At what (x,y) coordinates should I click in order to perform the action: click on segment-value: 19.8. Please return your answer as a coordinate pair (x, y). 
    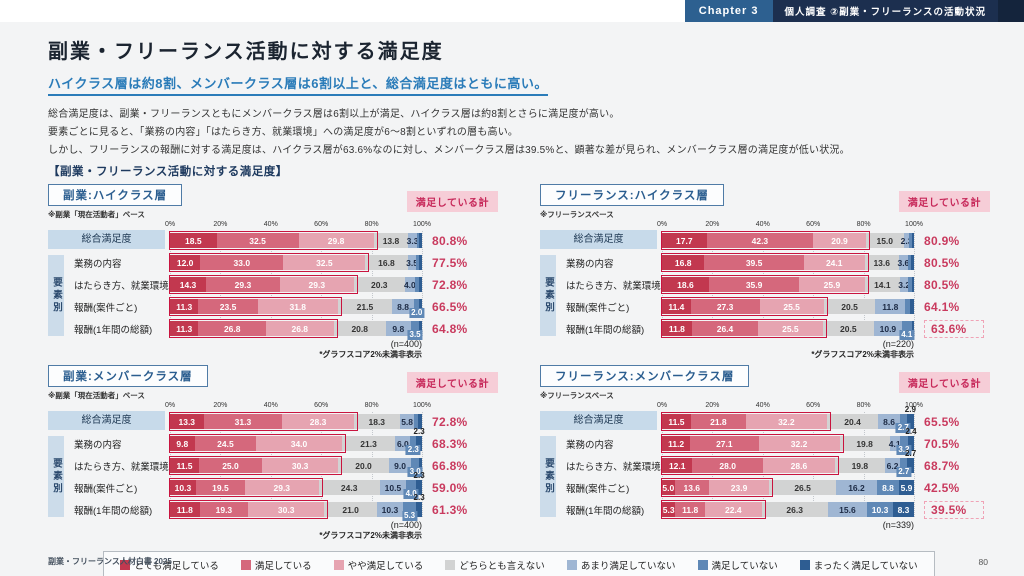
    Looking at the image, I should click on (860, 465).